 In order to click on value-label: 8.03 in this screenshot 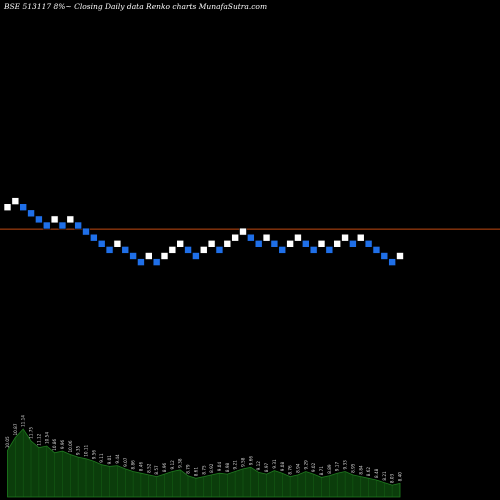, I will do `click(392, 478)`.